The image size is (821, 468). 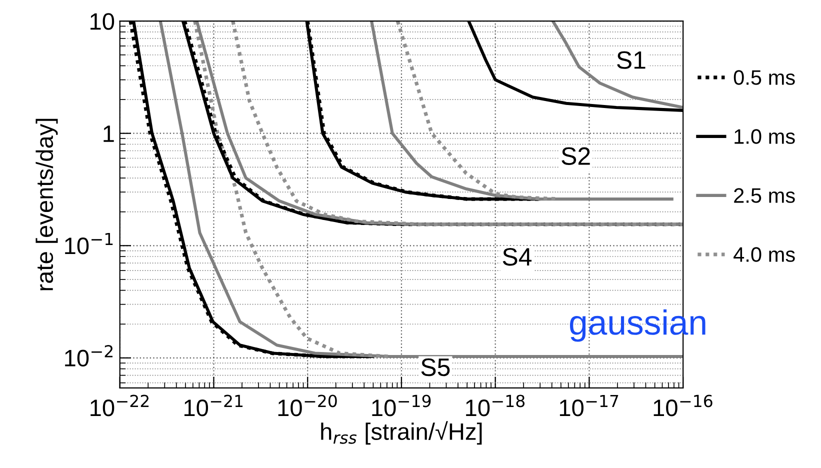 What do you see at coordinates (517, 257) in the screenshot?
I see `annotation: S4` at bounding box center [517, 257].